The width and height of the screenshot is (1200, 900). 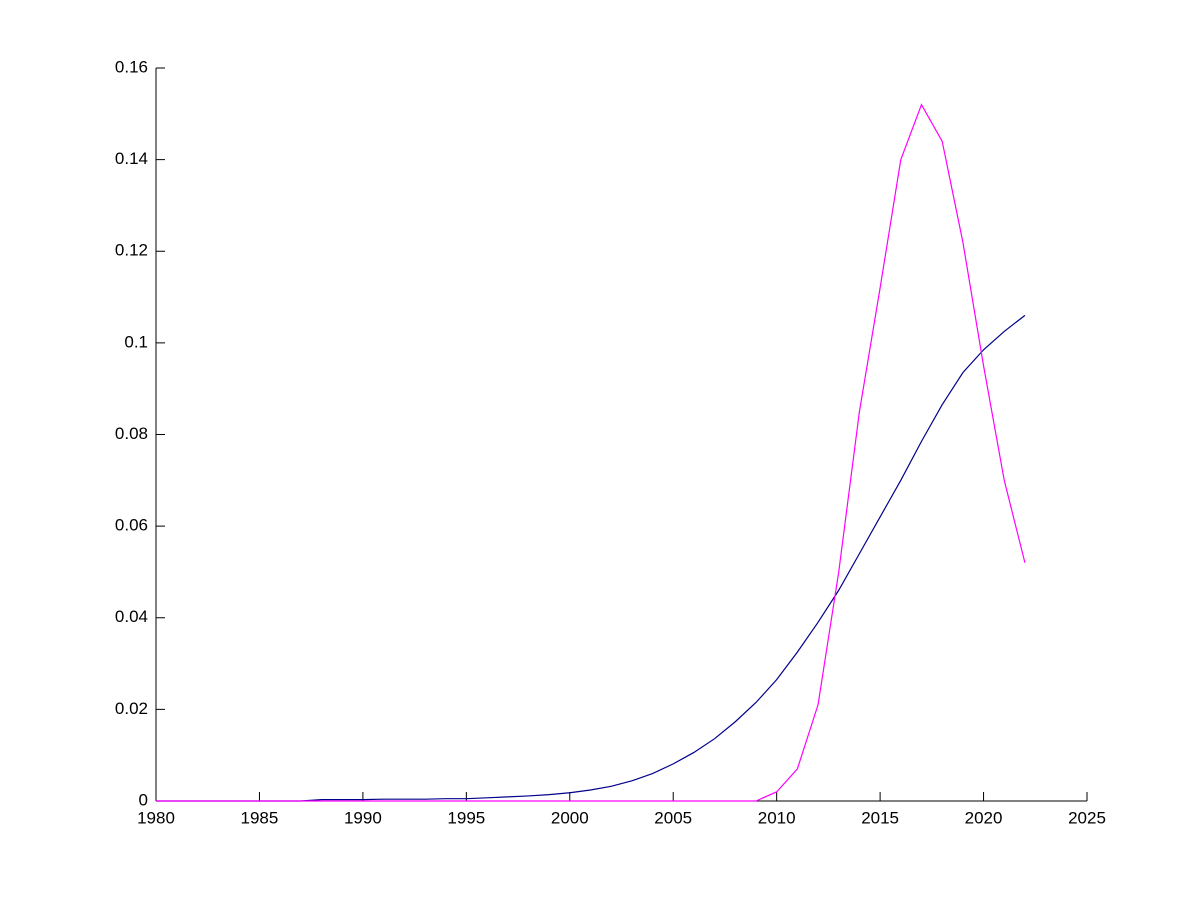 I want to click on x-tick-label: 2020, so click(x=984, y=817).